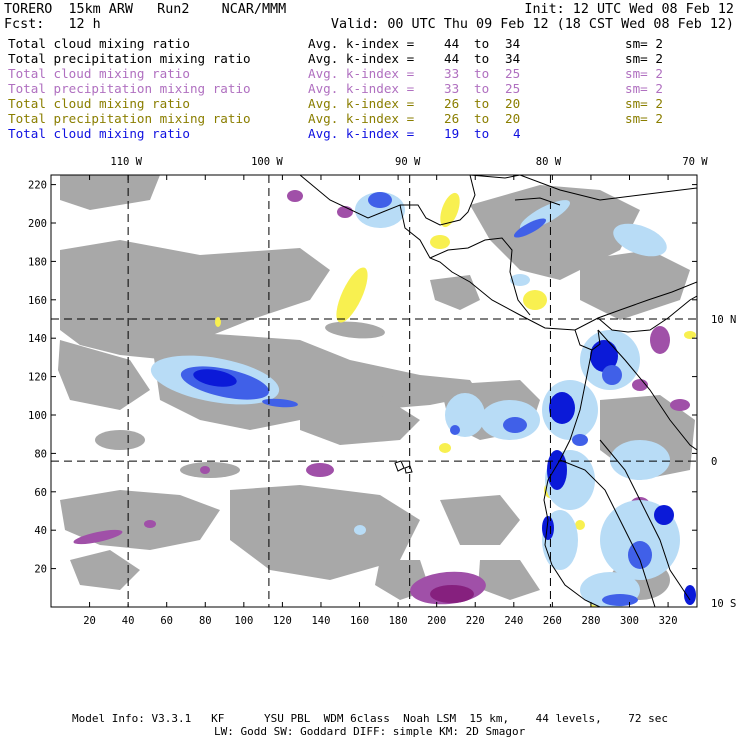 This screenshot has width=740, height=740. Describe the element at coordinates (436, 621) in the screenshot. I see `x-tick-label: 200` at that location.